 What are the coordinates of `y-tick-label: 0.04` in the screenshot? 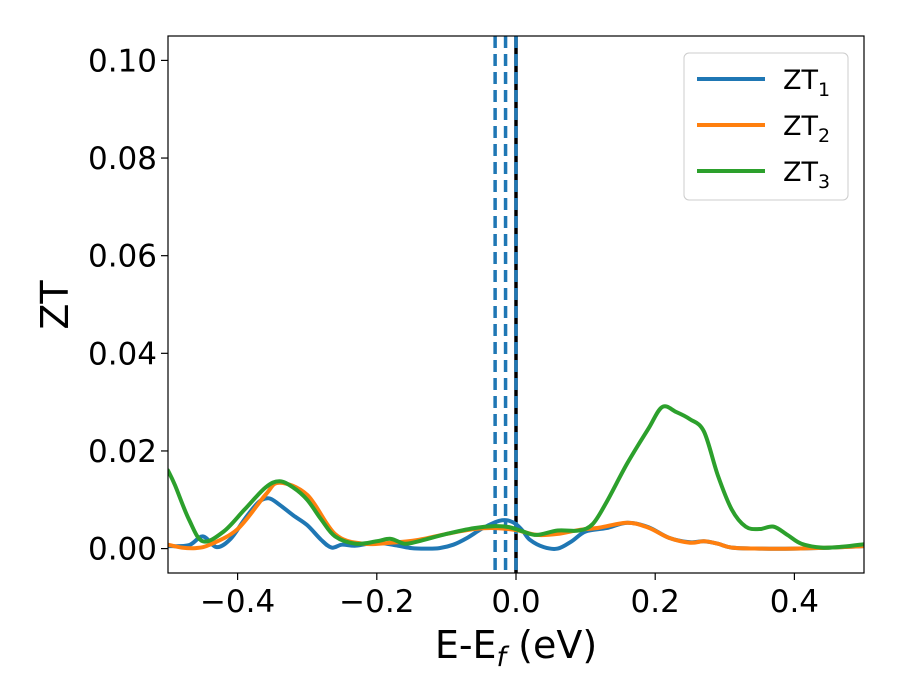 It's located at (122, 354).